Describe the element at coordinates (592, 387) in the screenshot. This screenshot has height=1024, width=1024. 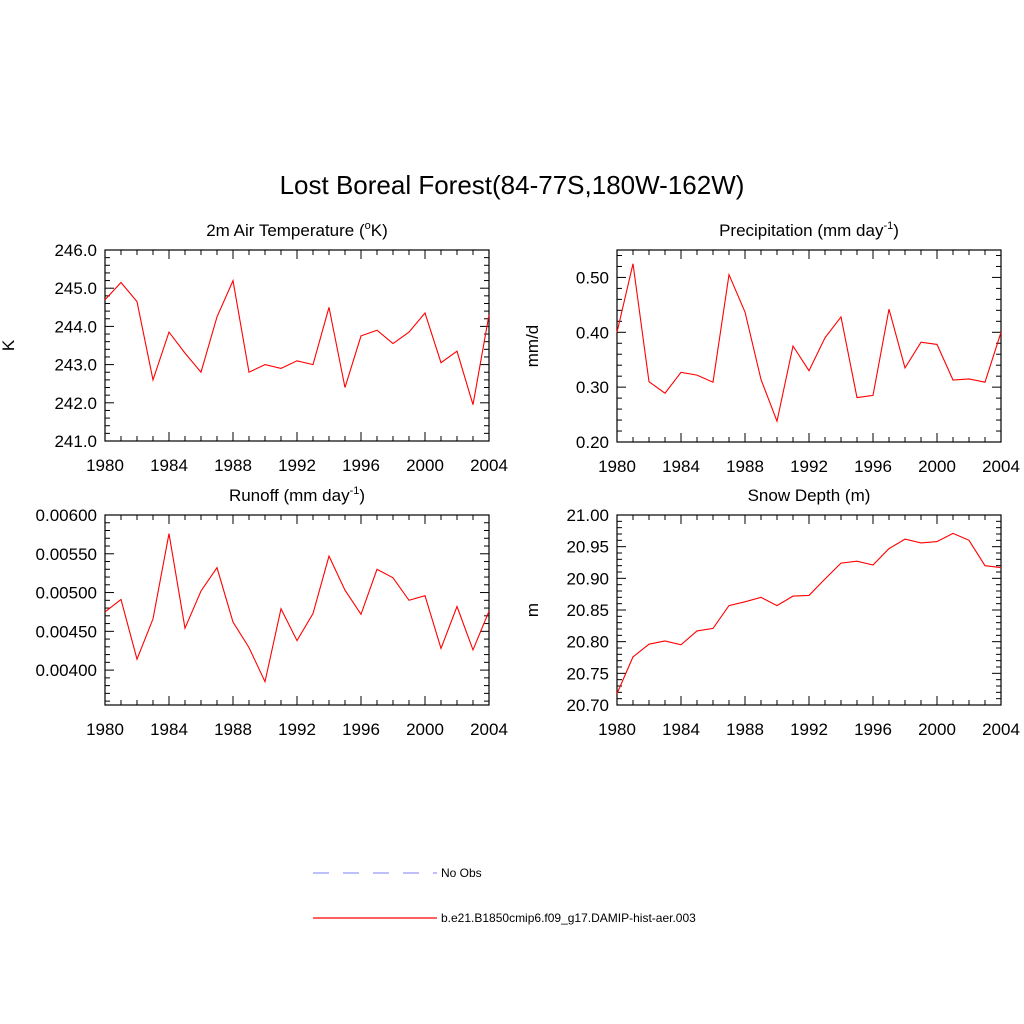
I see `y-tick-label: 0.30` at that location.